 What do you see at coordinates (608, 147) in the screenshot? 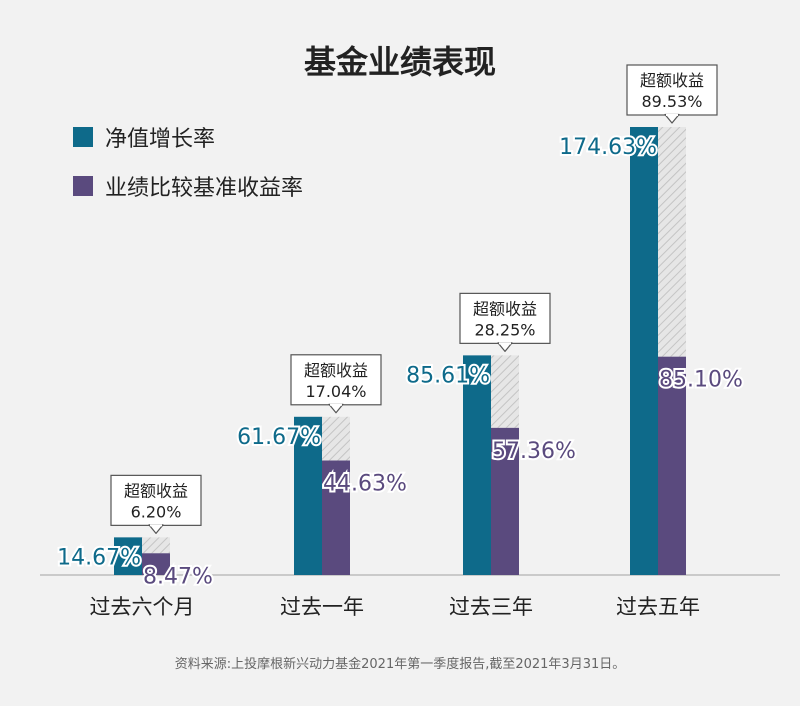
I see `data-label-nav: 174.63%` at bounding box center [608, 147].